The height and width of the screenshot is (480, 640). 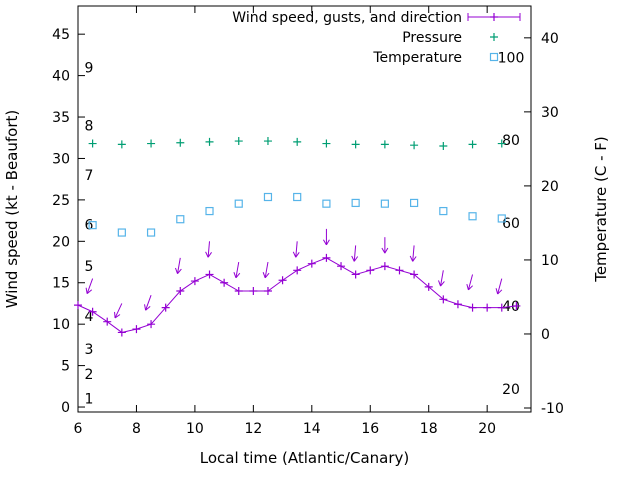 I want to click on legend-label: Temperature, so click(x=417, y=58).